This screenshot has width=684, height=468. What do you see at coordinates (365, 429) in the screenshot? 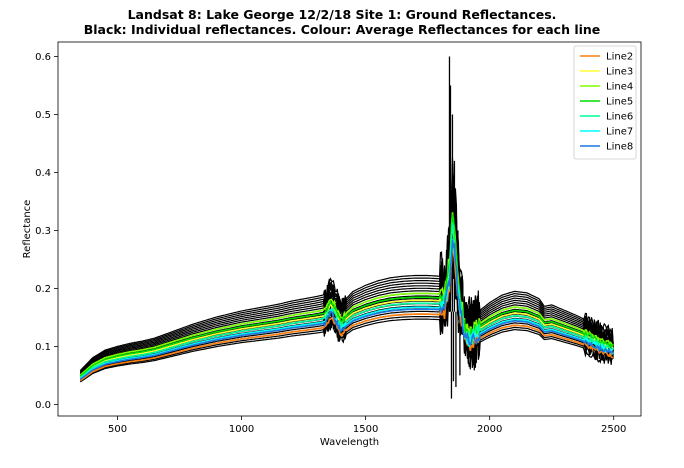
I see `x-tick-label: 1500` at bounding box center [365, 429].